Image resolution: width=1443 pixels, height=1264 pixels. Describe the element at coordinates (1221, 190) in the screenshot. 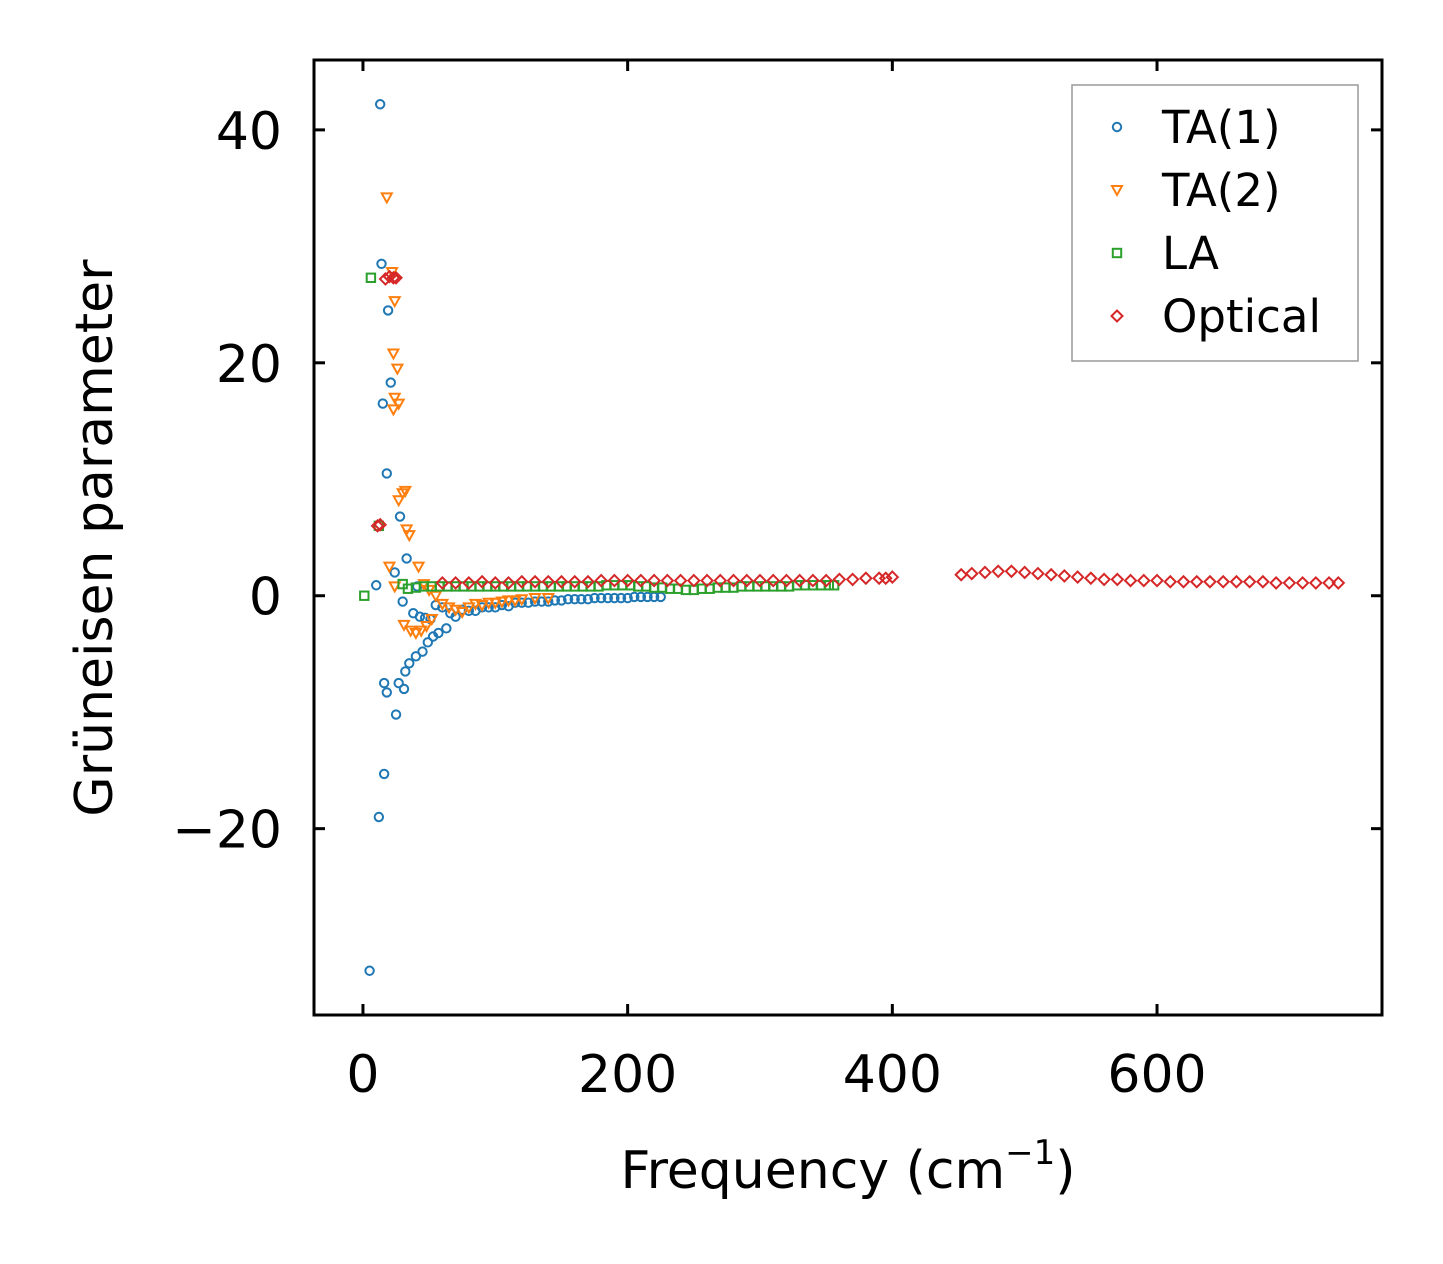

I see `legend-label: TA(2)` at that location.